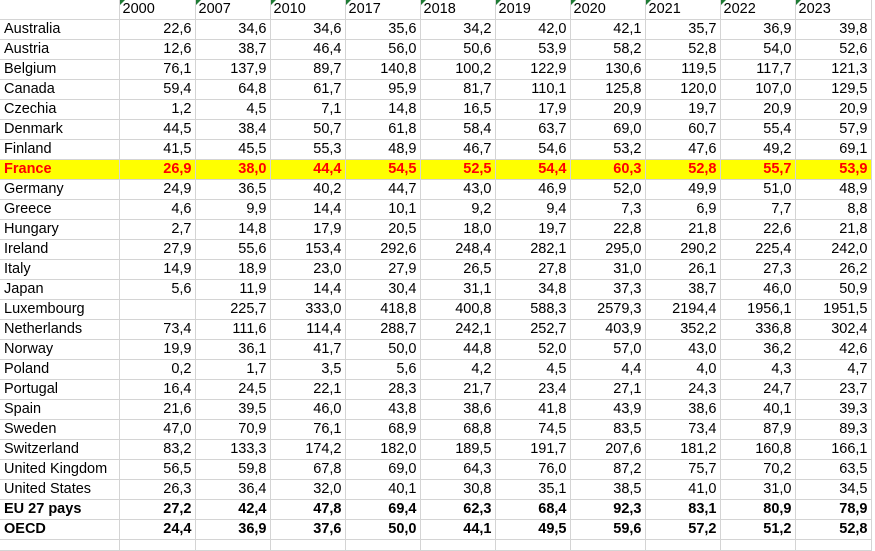 This screenshot has height=551, width=875. What do you see at coordinates (458, 429) in the screenshot?
I see `value-cell: 68,8` at bounding box center [458, 429].